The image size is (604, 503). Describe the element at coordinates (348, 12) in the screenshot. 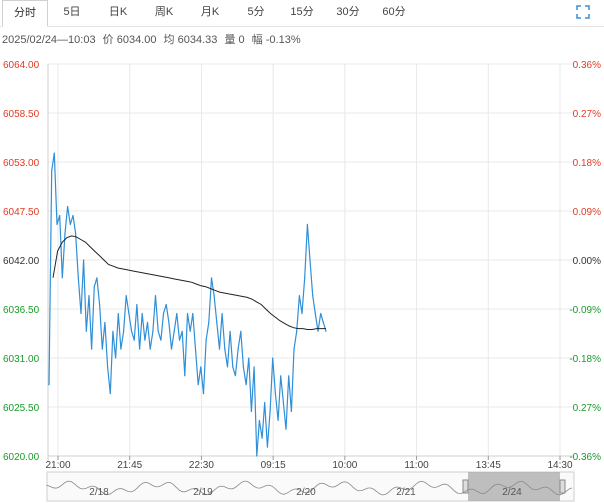

I see `tab-7: 30分` at that location.